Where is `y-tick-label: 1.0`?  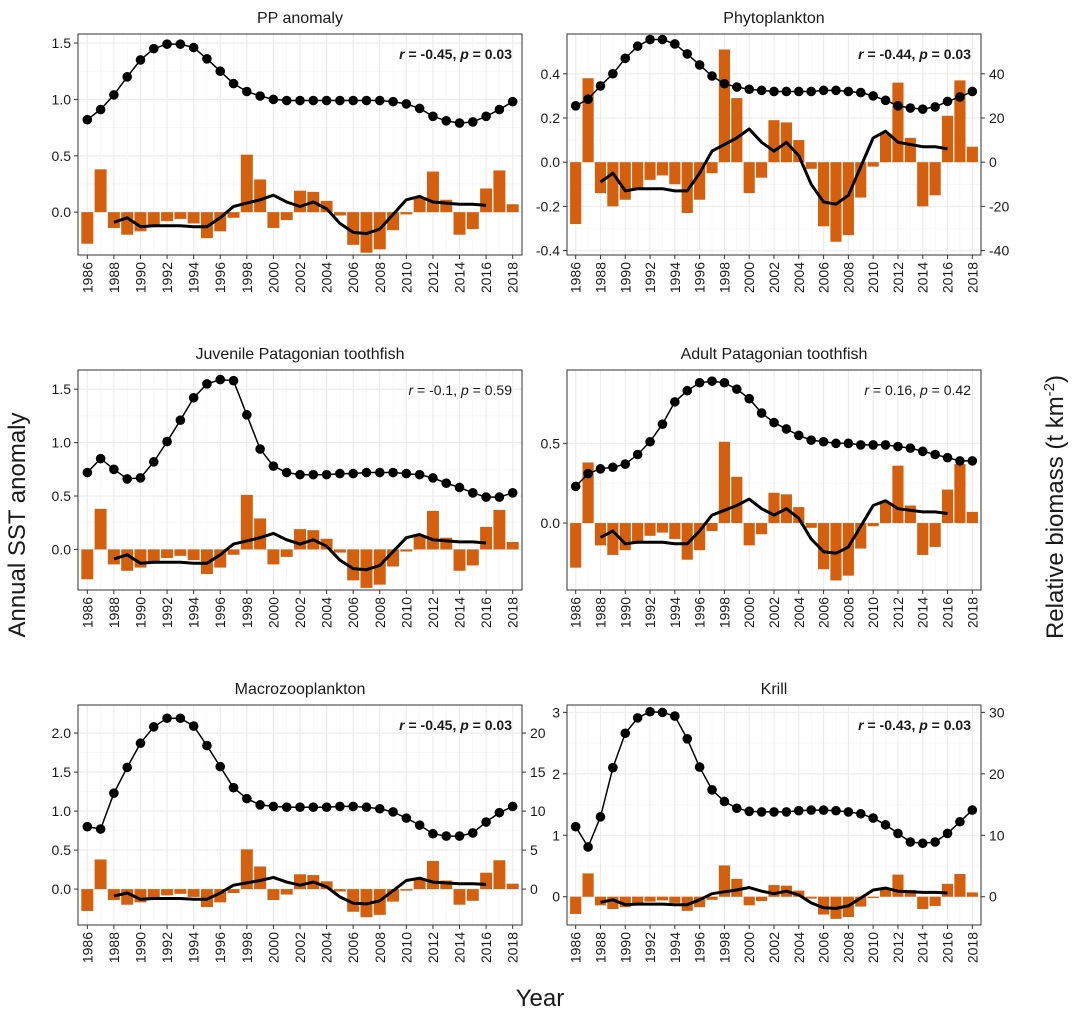
y-tick-label: 1.0 is located at coordinates (62, 811).